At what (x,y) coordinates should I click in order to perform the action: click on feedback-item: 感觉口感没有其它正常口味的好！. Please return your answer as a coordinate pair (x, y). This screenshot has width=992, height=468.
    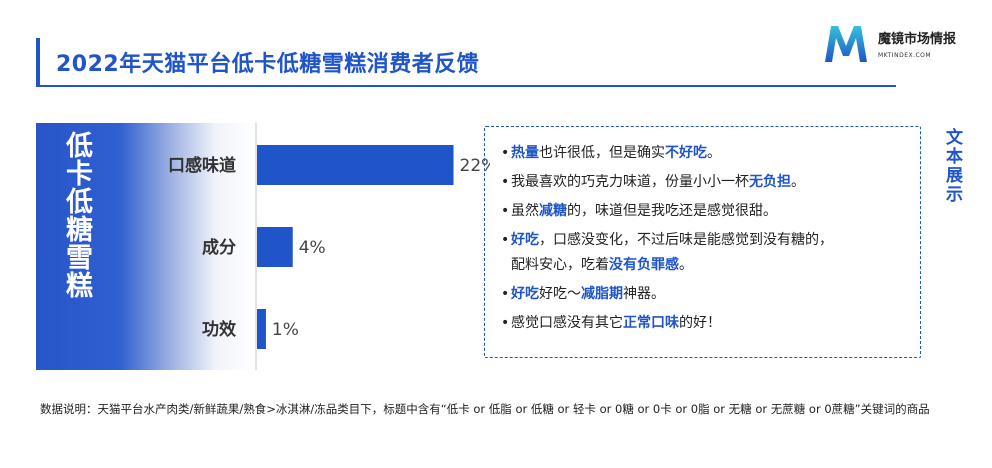
    Looking at the image, I should click on (706, 323).